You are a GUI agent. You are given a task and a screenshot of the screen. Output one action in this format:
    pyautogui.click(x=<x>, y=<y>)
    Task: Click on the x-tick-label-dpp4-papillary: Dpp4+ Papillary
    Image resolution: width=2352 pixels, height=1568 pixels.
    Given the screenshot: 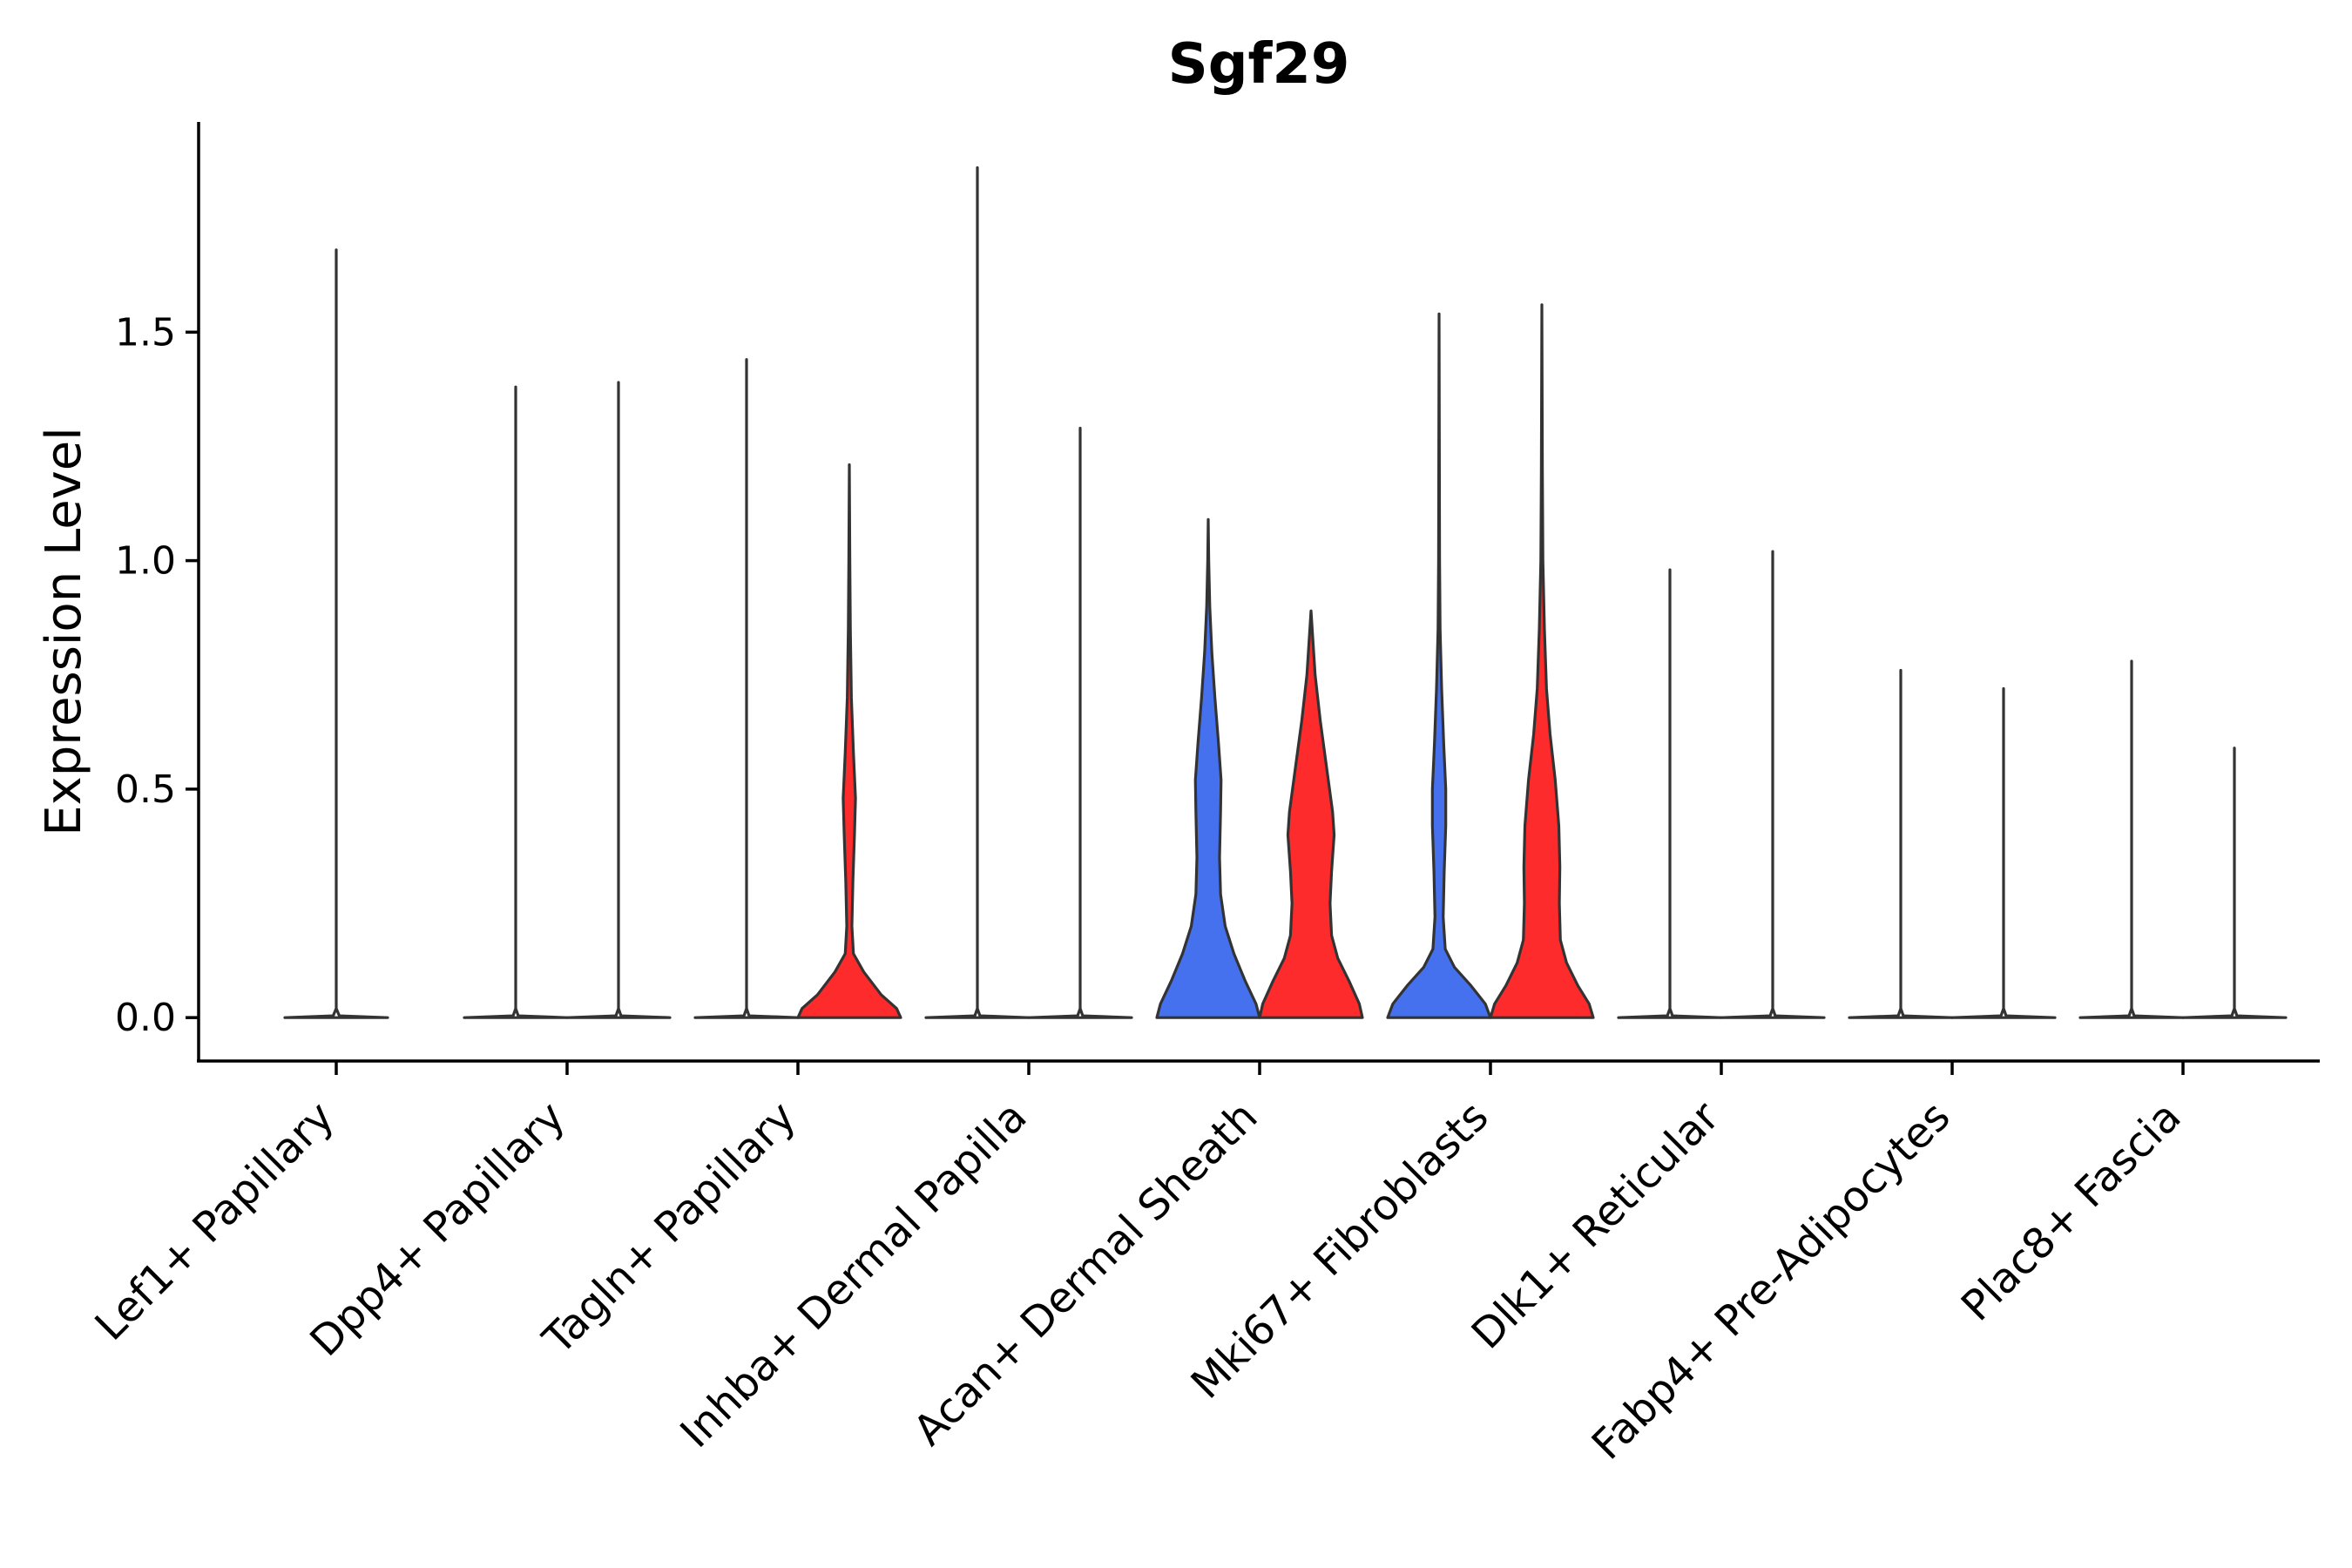 What is the action you would take?
    pyautogui.click(x=437, y=1229)
    